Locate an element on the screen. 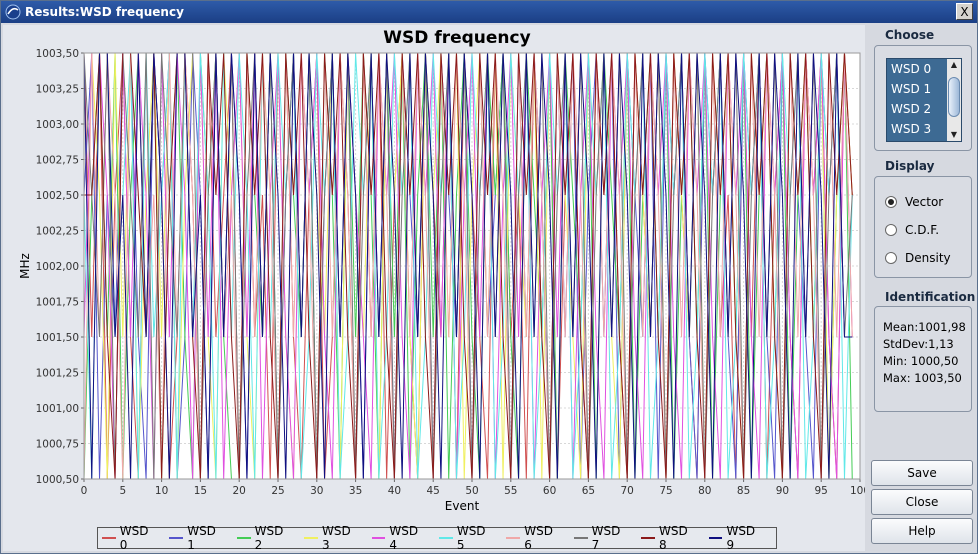 This screenshot has height=554, width=978. radio-cdf is located at coordinates (891, 230).